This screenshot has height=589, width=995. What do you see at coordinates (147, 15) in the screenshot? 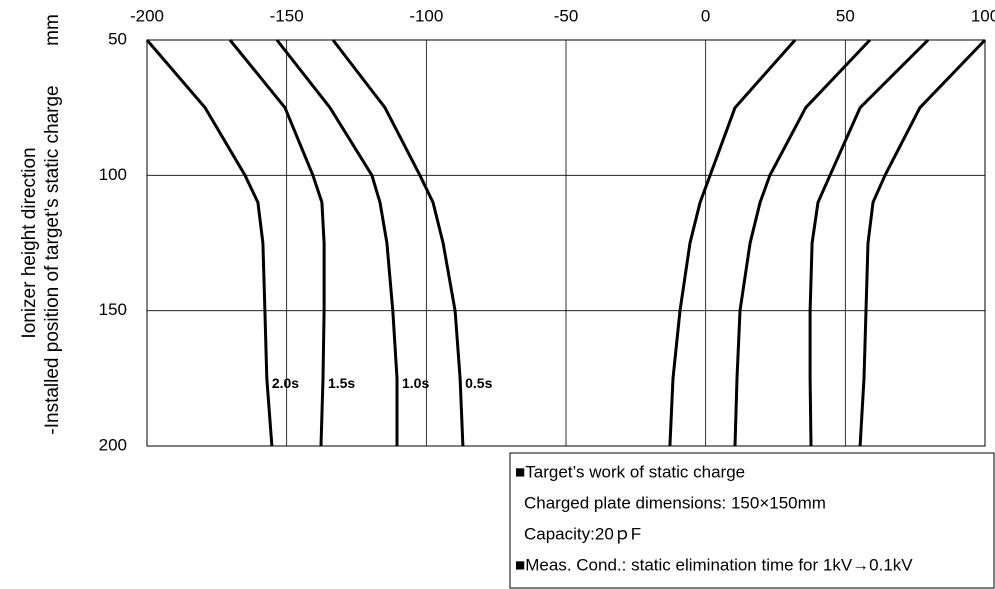
I see `x-tick-label: -200` at bounding box center [147, 15].